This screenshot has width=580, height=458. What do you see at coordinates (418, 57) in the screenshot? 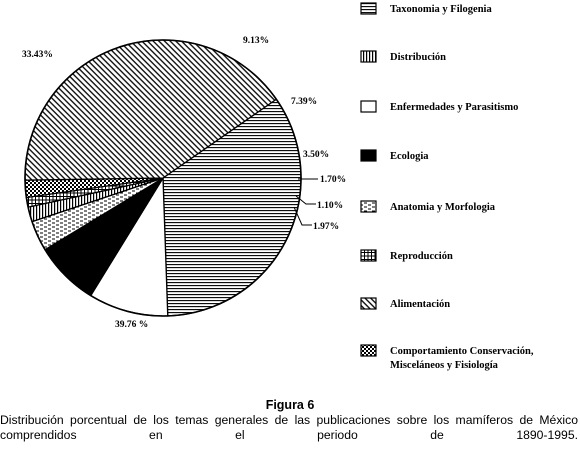
I see `legend-label: Distribución` at bounding box center [418, 57].